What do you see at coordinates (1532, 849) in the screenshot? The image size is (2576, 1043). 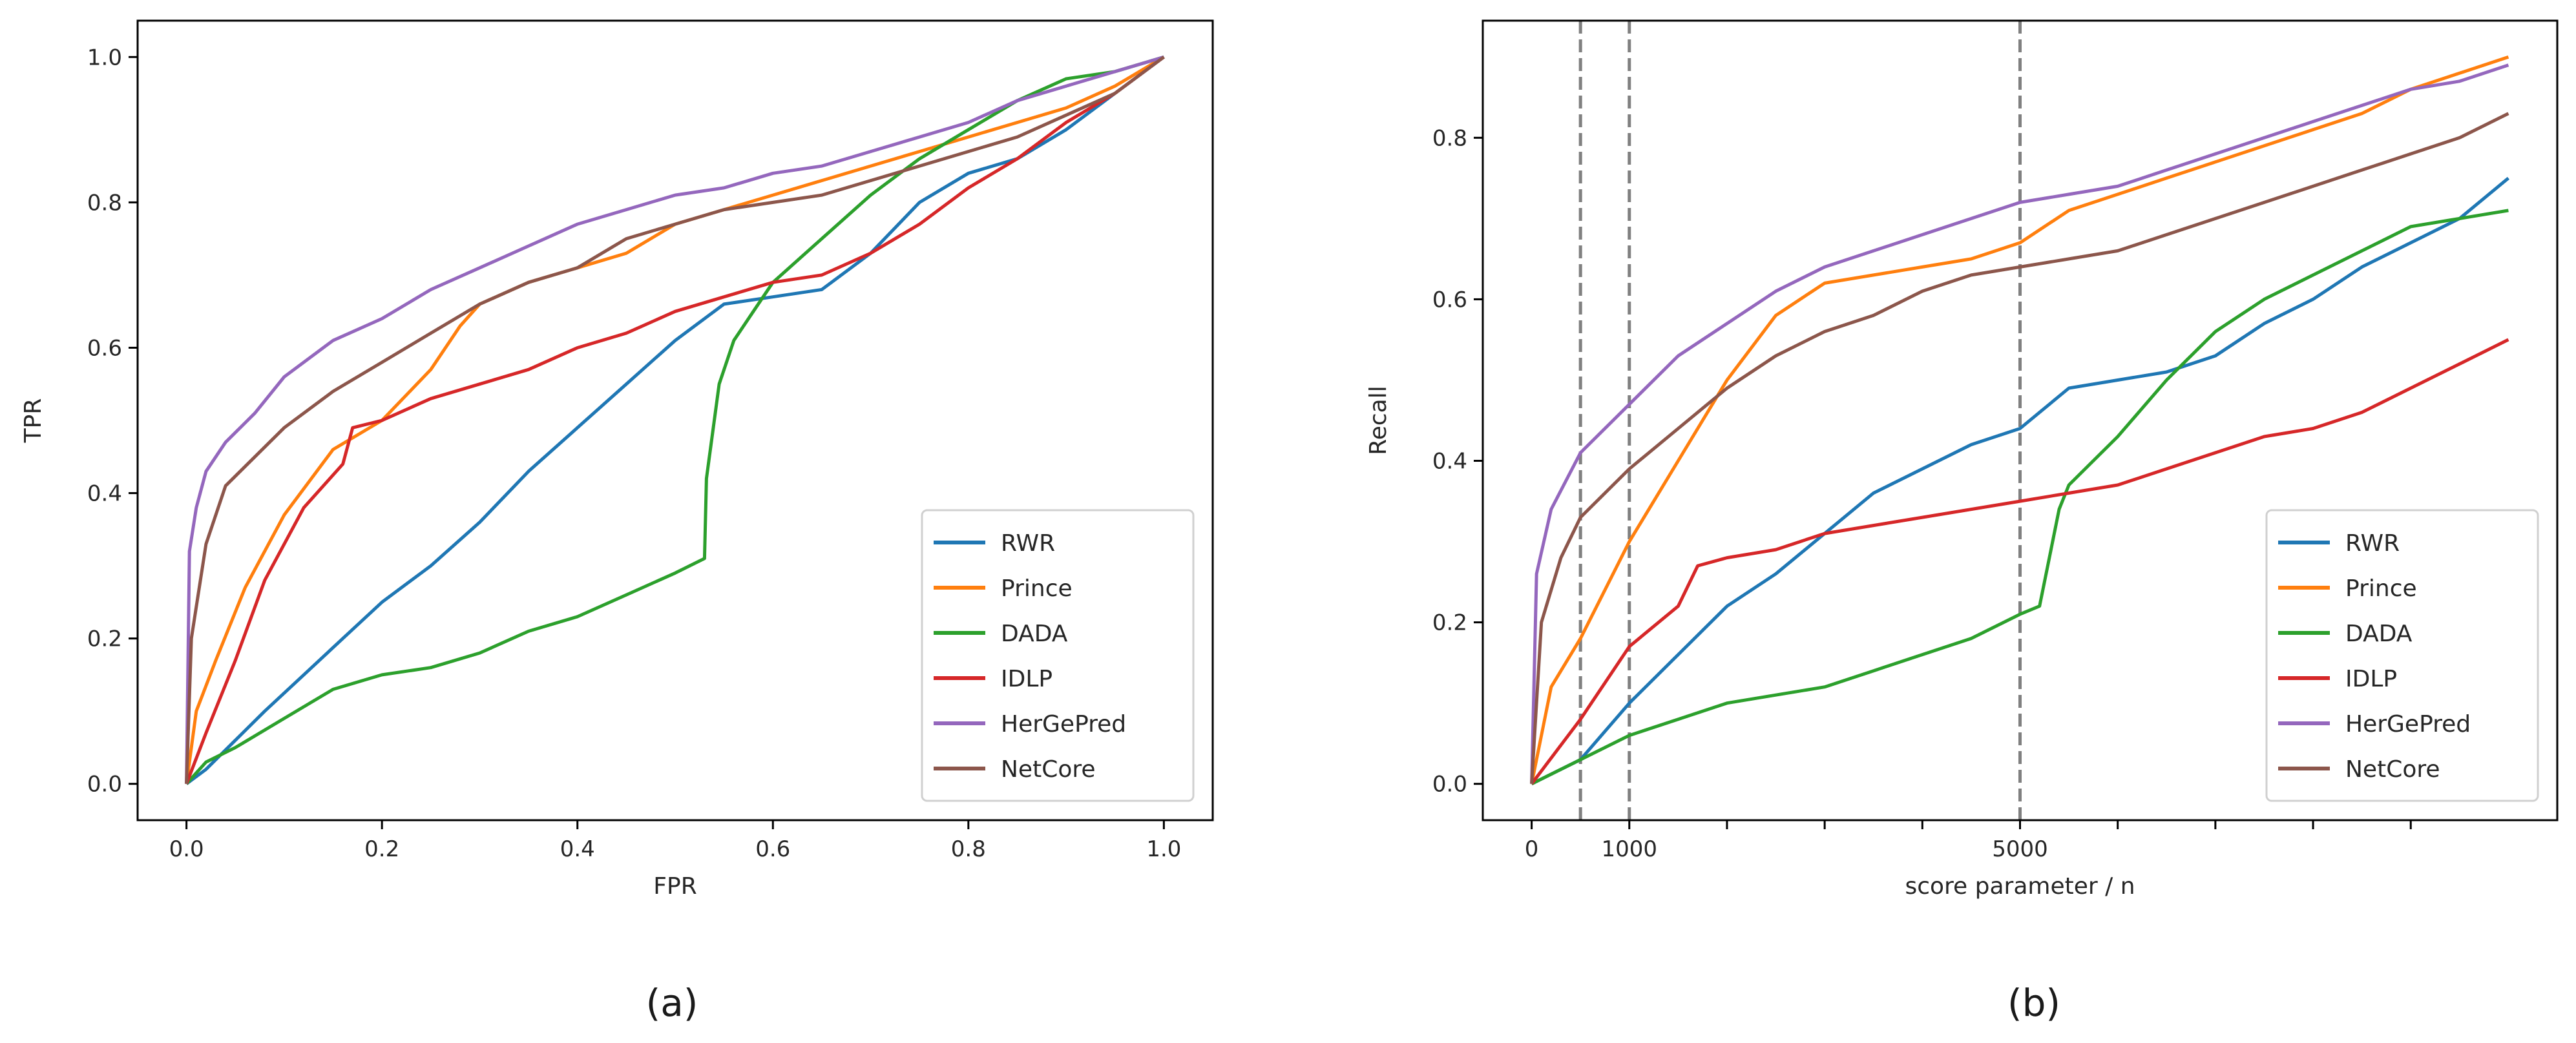 I see `x-tick-label-0: 0` at bounding box center [1532, 849].